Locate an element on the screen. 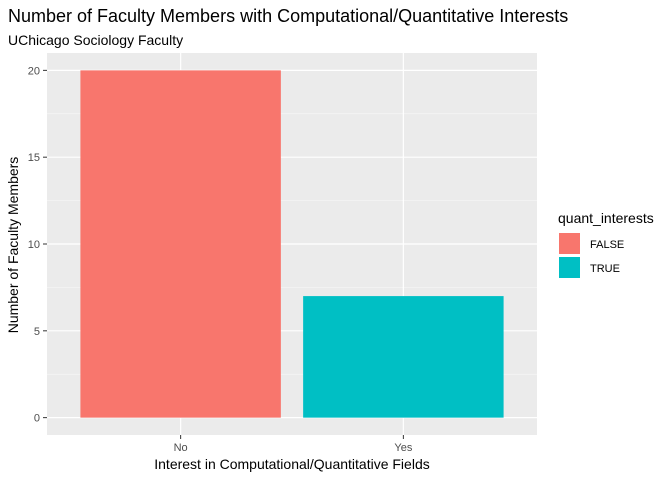 This screenshot has width=672, height=480. legend: quant_interests FALSE TRUE is located at coordinates (606, 244).